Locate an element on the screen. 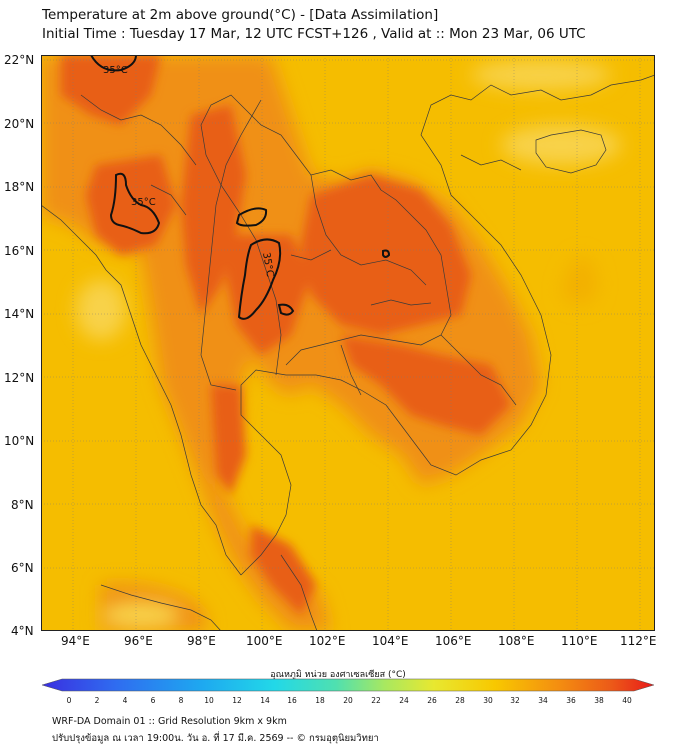 The height and width of the screenshot is (756, 676). lat-tick-8n: 8°N is located at coordinates (22, 505).